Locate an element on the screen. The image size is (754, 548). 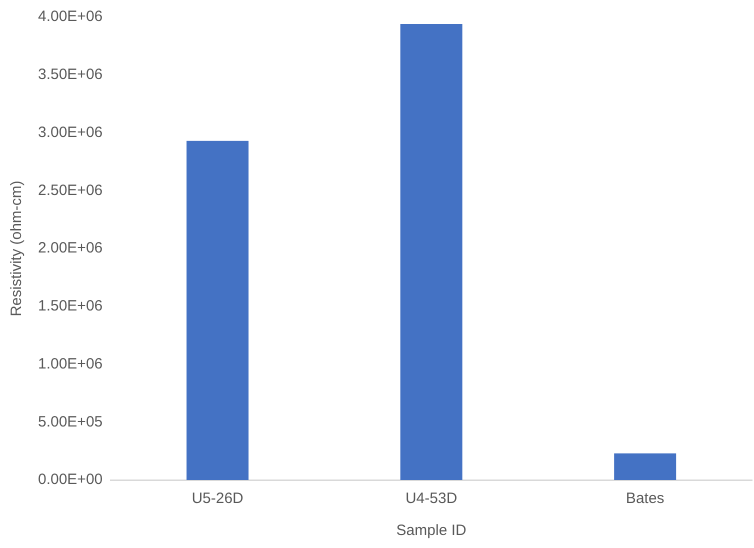
y-tick-label: 5.00E+05 is located at coordinates (70, 421).